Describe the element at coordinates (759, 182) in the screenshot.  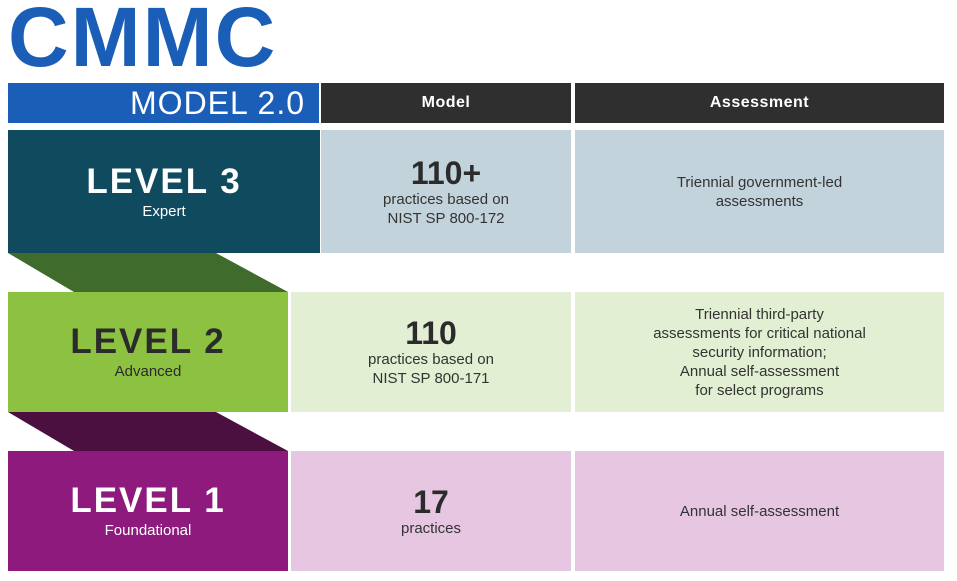
I see `level-3-assessment-line: Triennial government-led` at that location.